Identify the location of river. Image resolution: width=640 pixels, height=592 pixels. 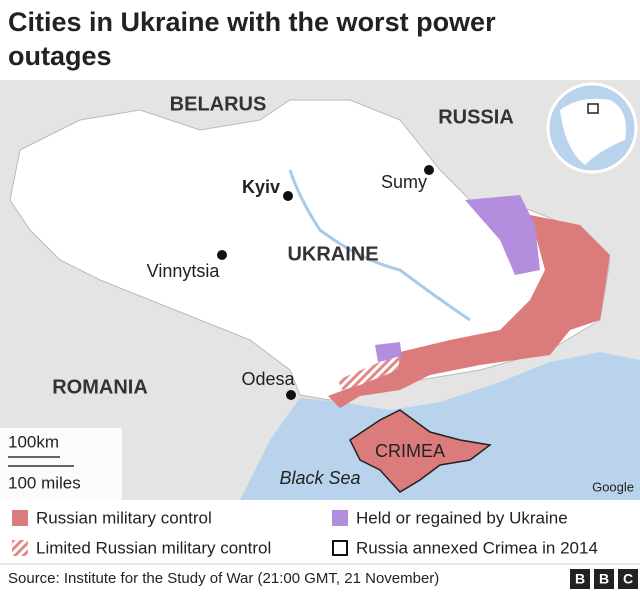
(379, 245).